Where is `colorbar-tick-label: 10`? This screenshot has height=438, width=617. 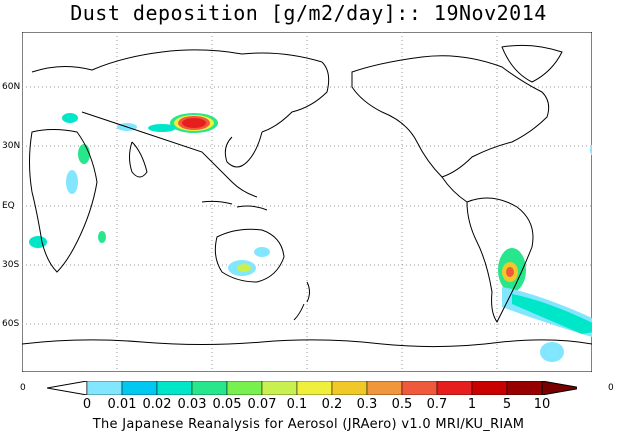 colorbar-tick-label: 10 is located at coordinates (542, 404).